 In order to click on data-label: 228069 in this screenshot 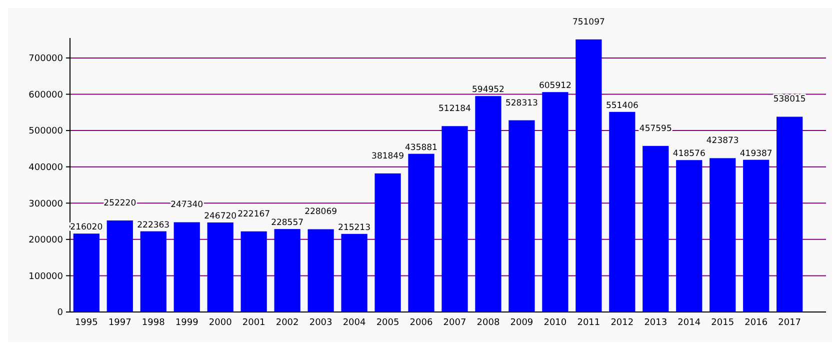, I will do `click(321, 212)`.